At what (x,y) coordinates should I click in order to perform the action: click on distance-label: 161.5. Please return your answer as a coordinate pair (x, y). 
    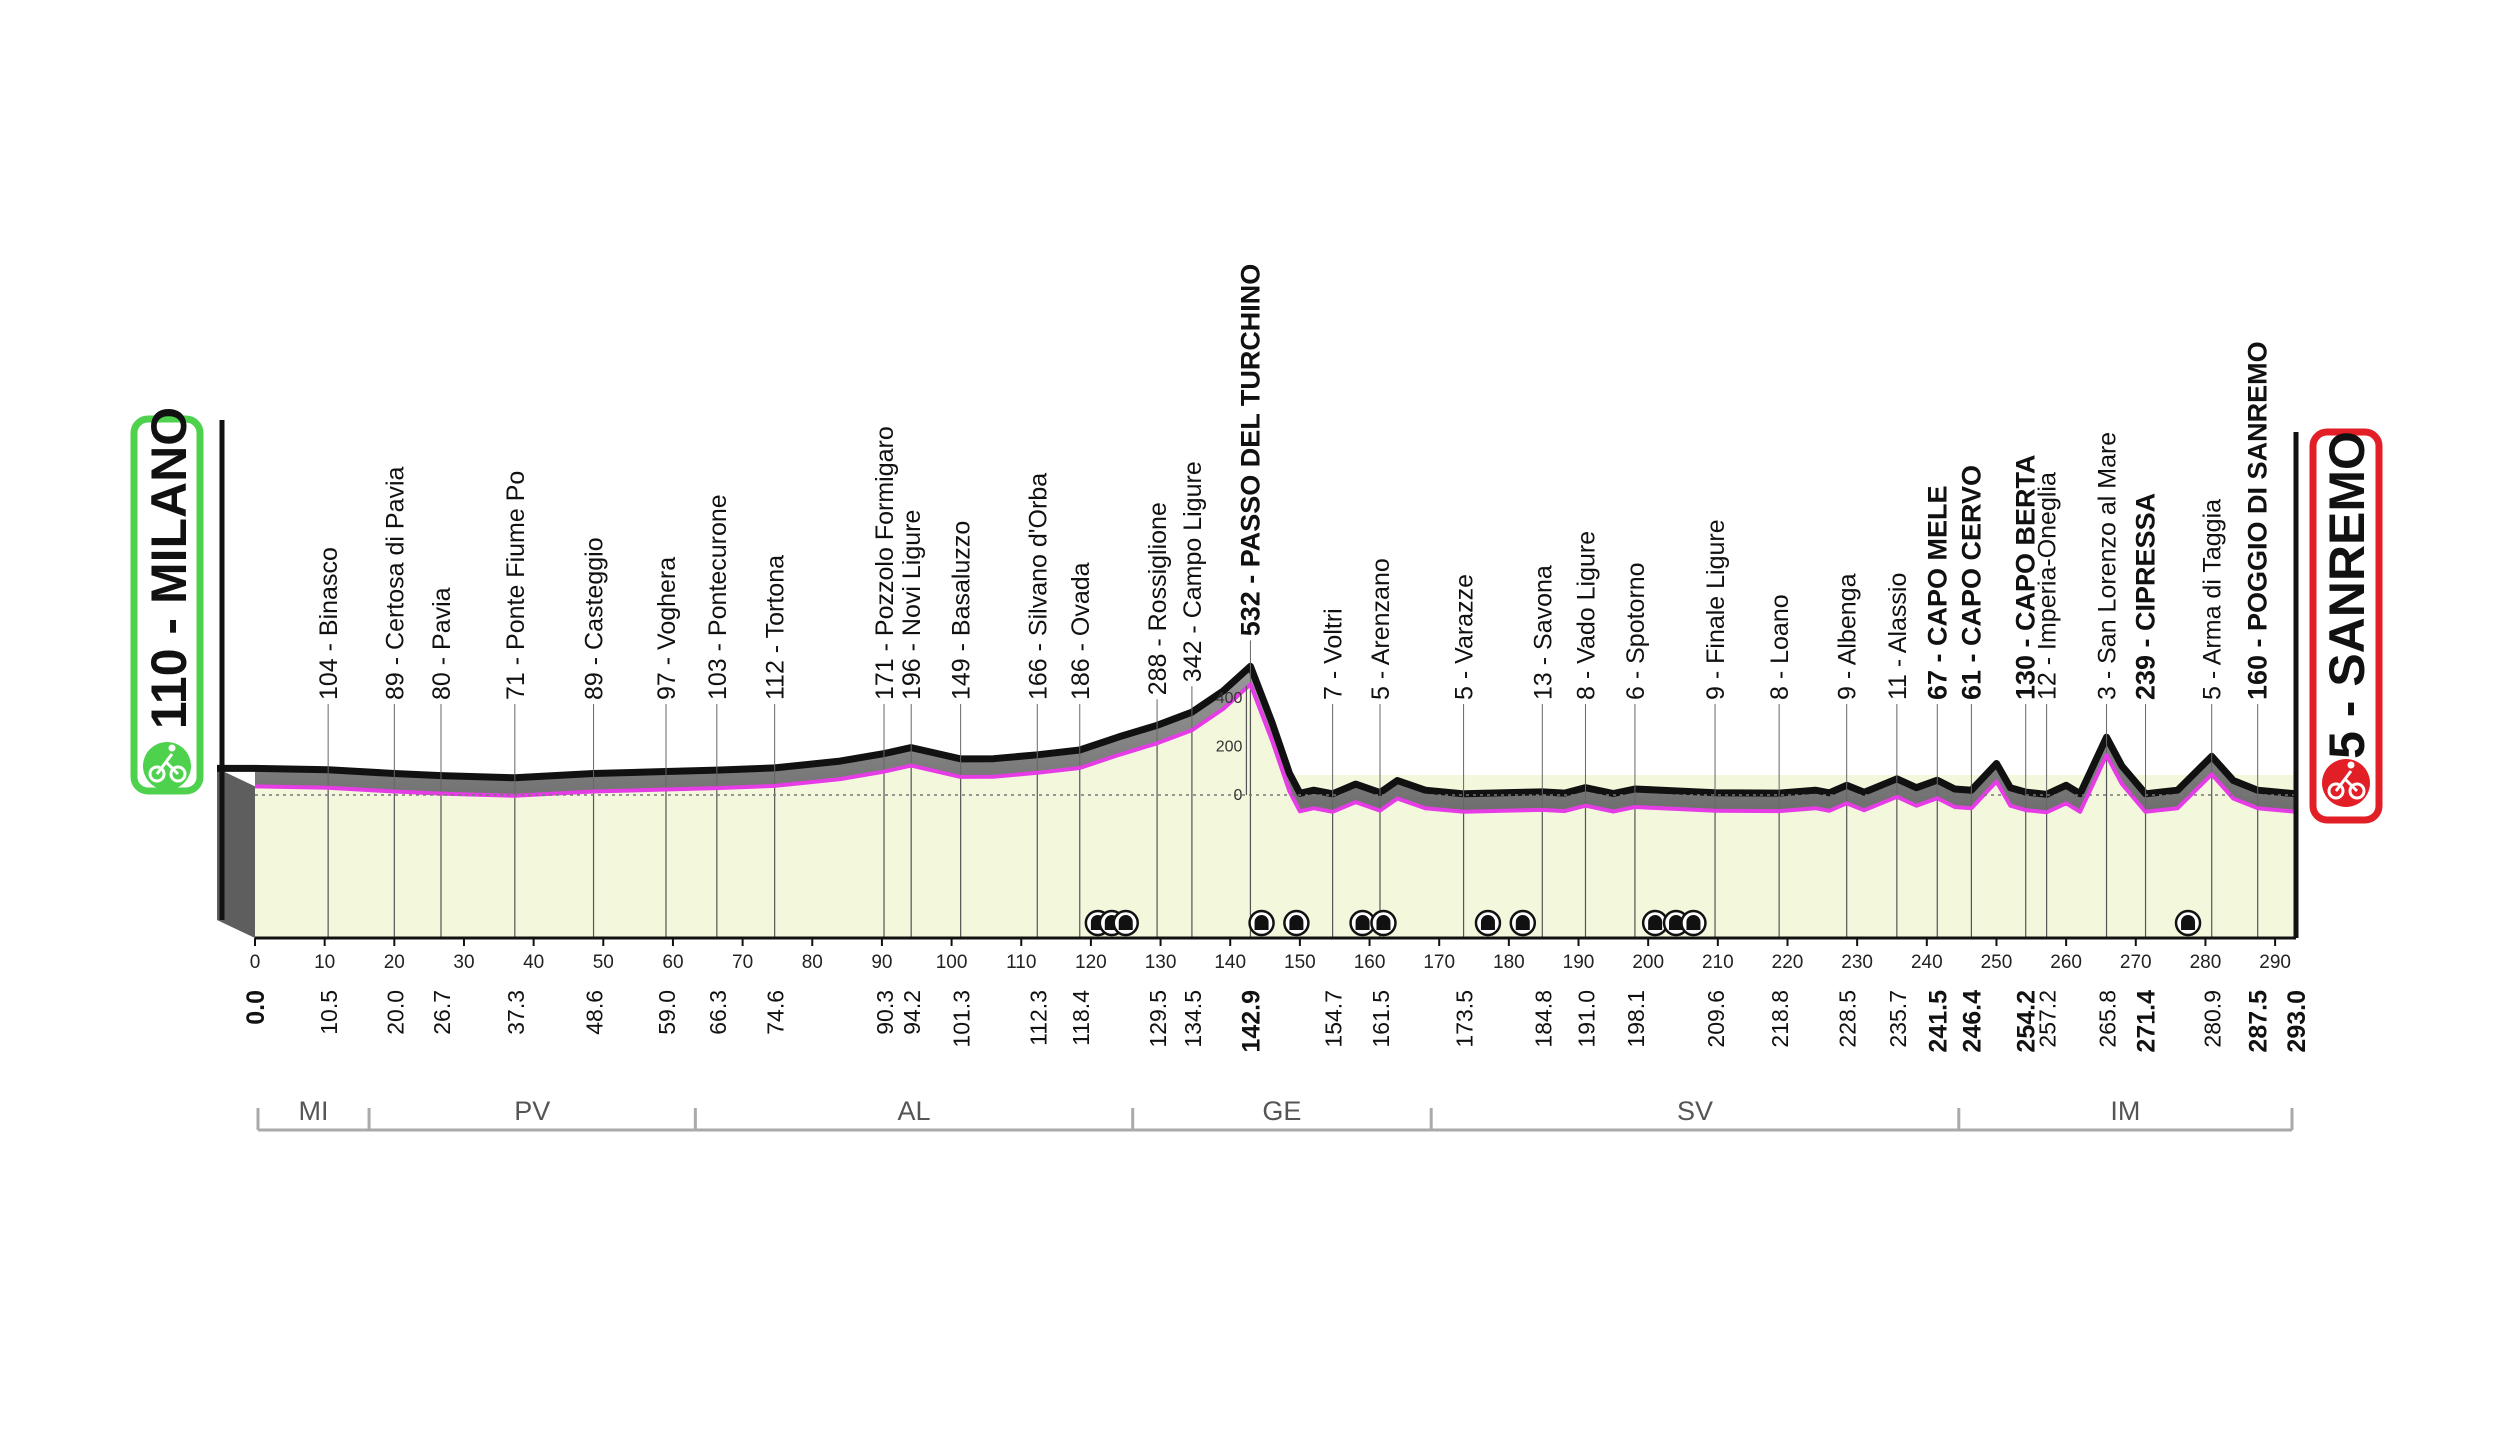
    Looking at the image, I should click on (1381, 1019).